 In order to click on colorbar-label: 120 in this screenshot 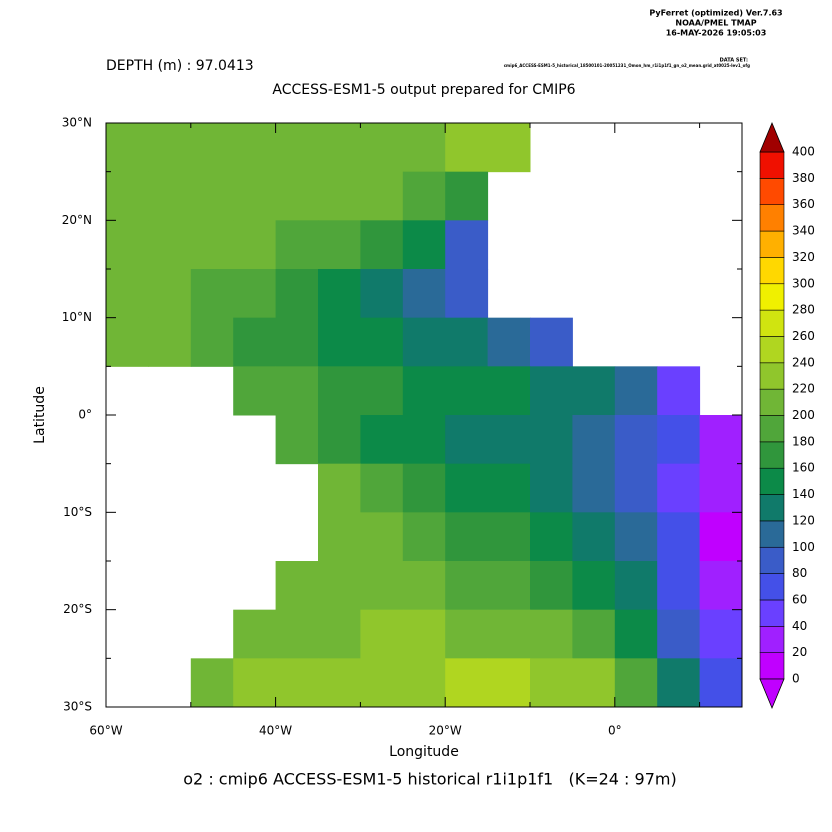, I will do `click(803, 520)`.